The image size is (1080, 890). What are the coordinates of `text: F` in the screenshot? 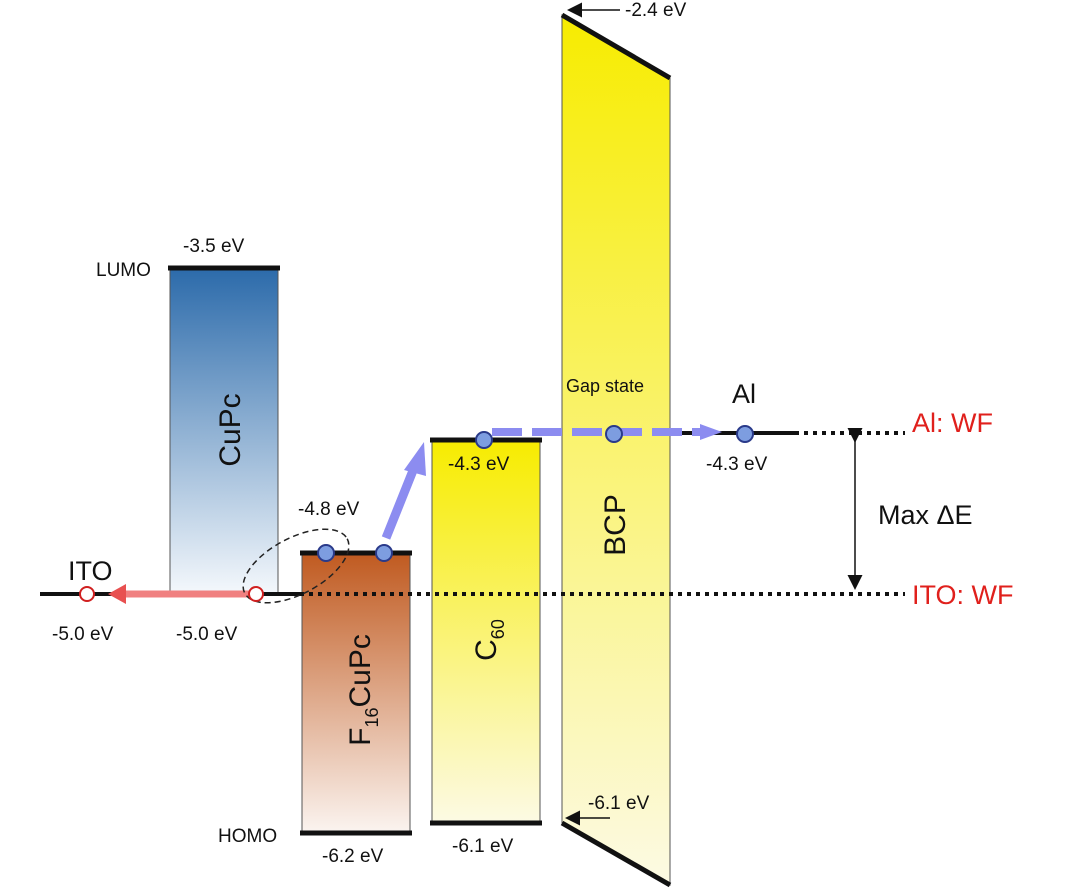 It's located at (360, 737).